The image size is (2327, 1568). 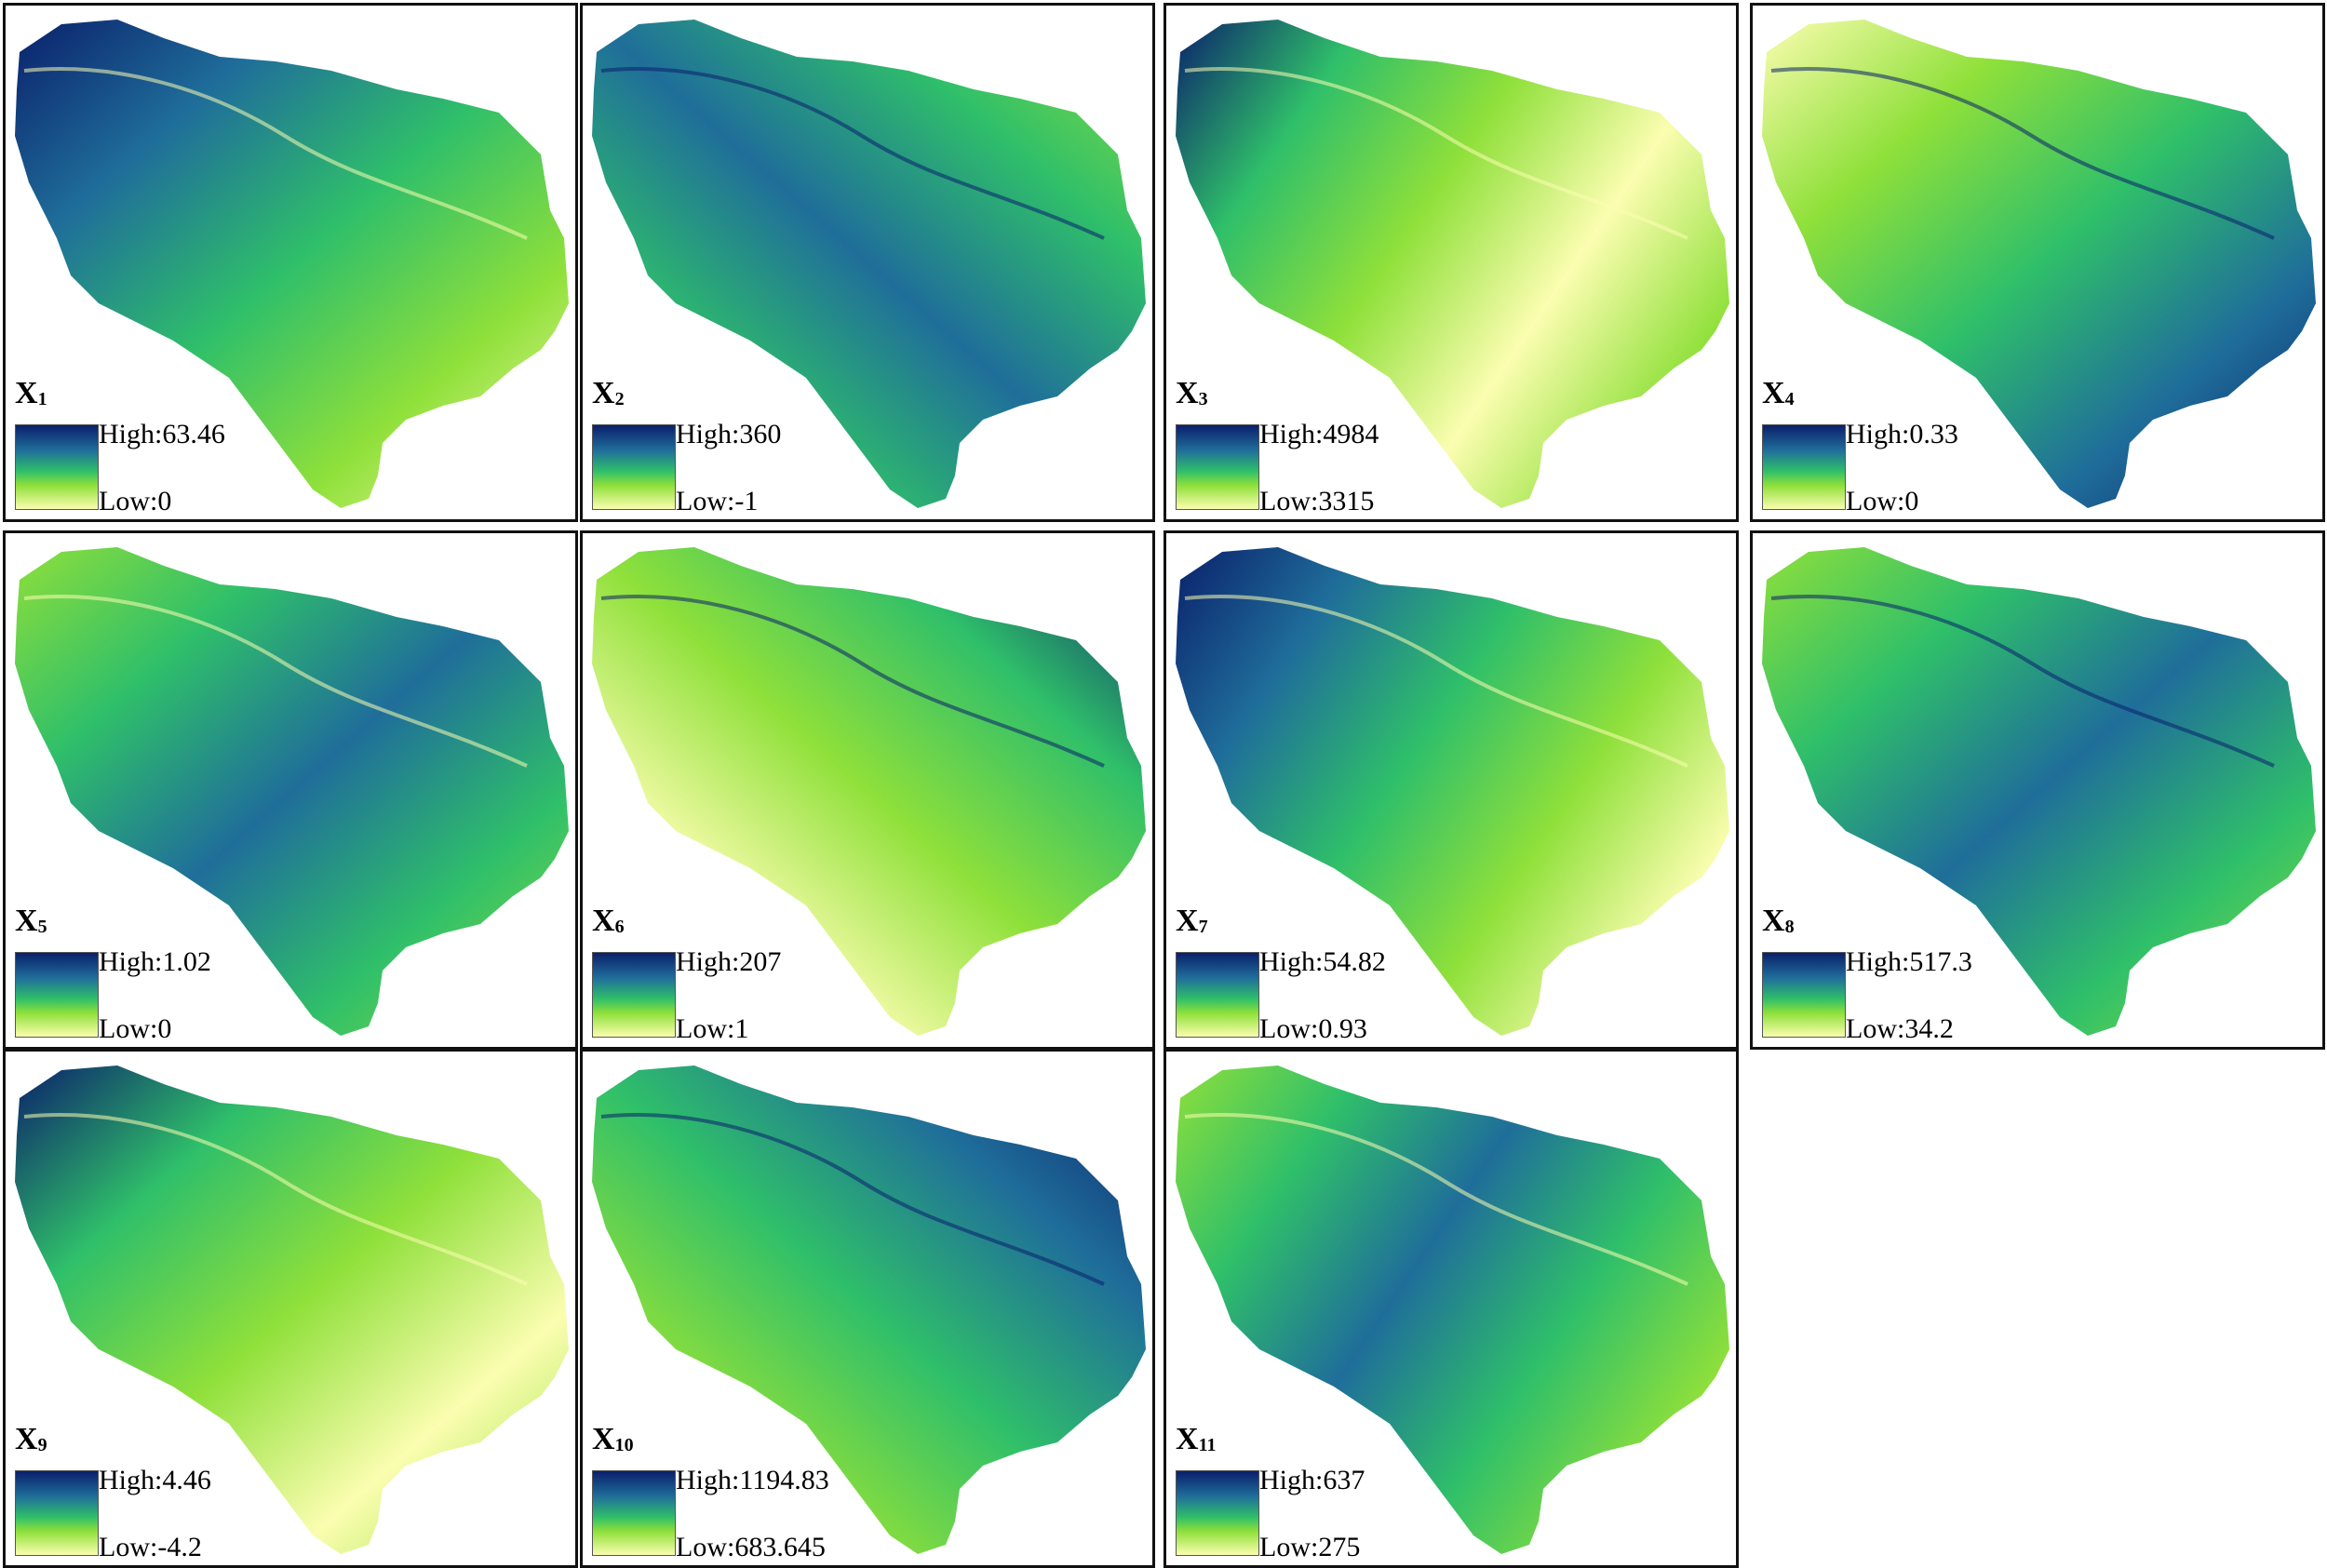 What do you see at coordinates (1900, 1028) in the screenshot?
I see `legend-low-label: Low:34.2` at bounding box center [1900, 1028].